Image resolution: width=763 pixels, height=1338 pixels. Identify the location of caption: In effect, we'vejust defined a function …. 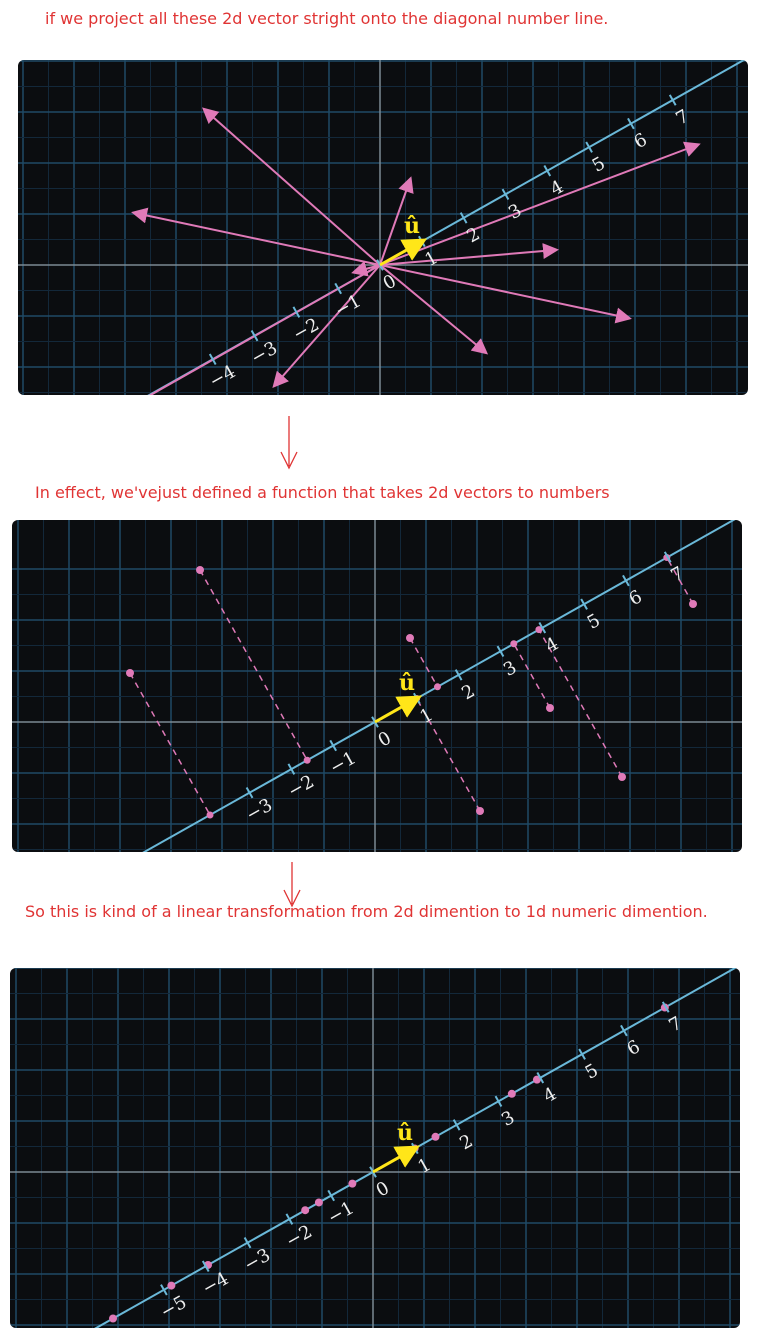
(322, 492).